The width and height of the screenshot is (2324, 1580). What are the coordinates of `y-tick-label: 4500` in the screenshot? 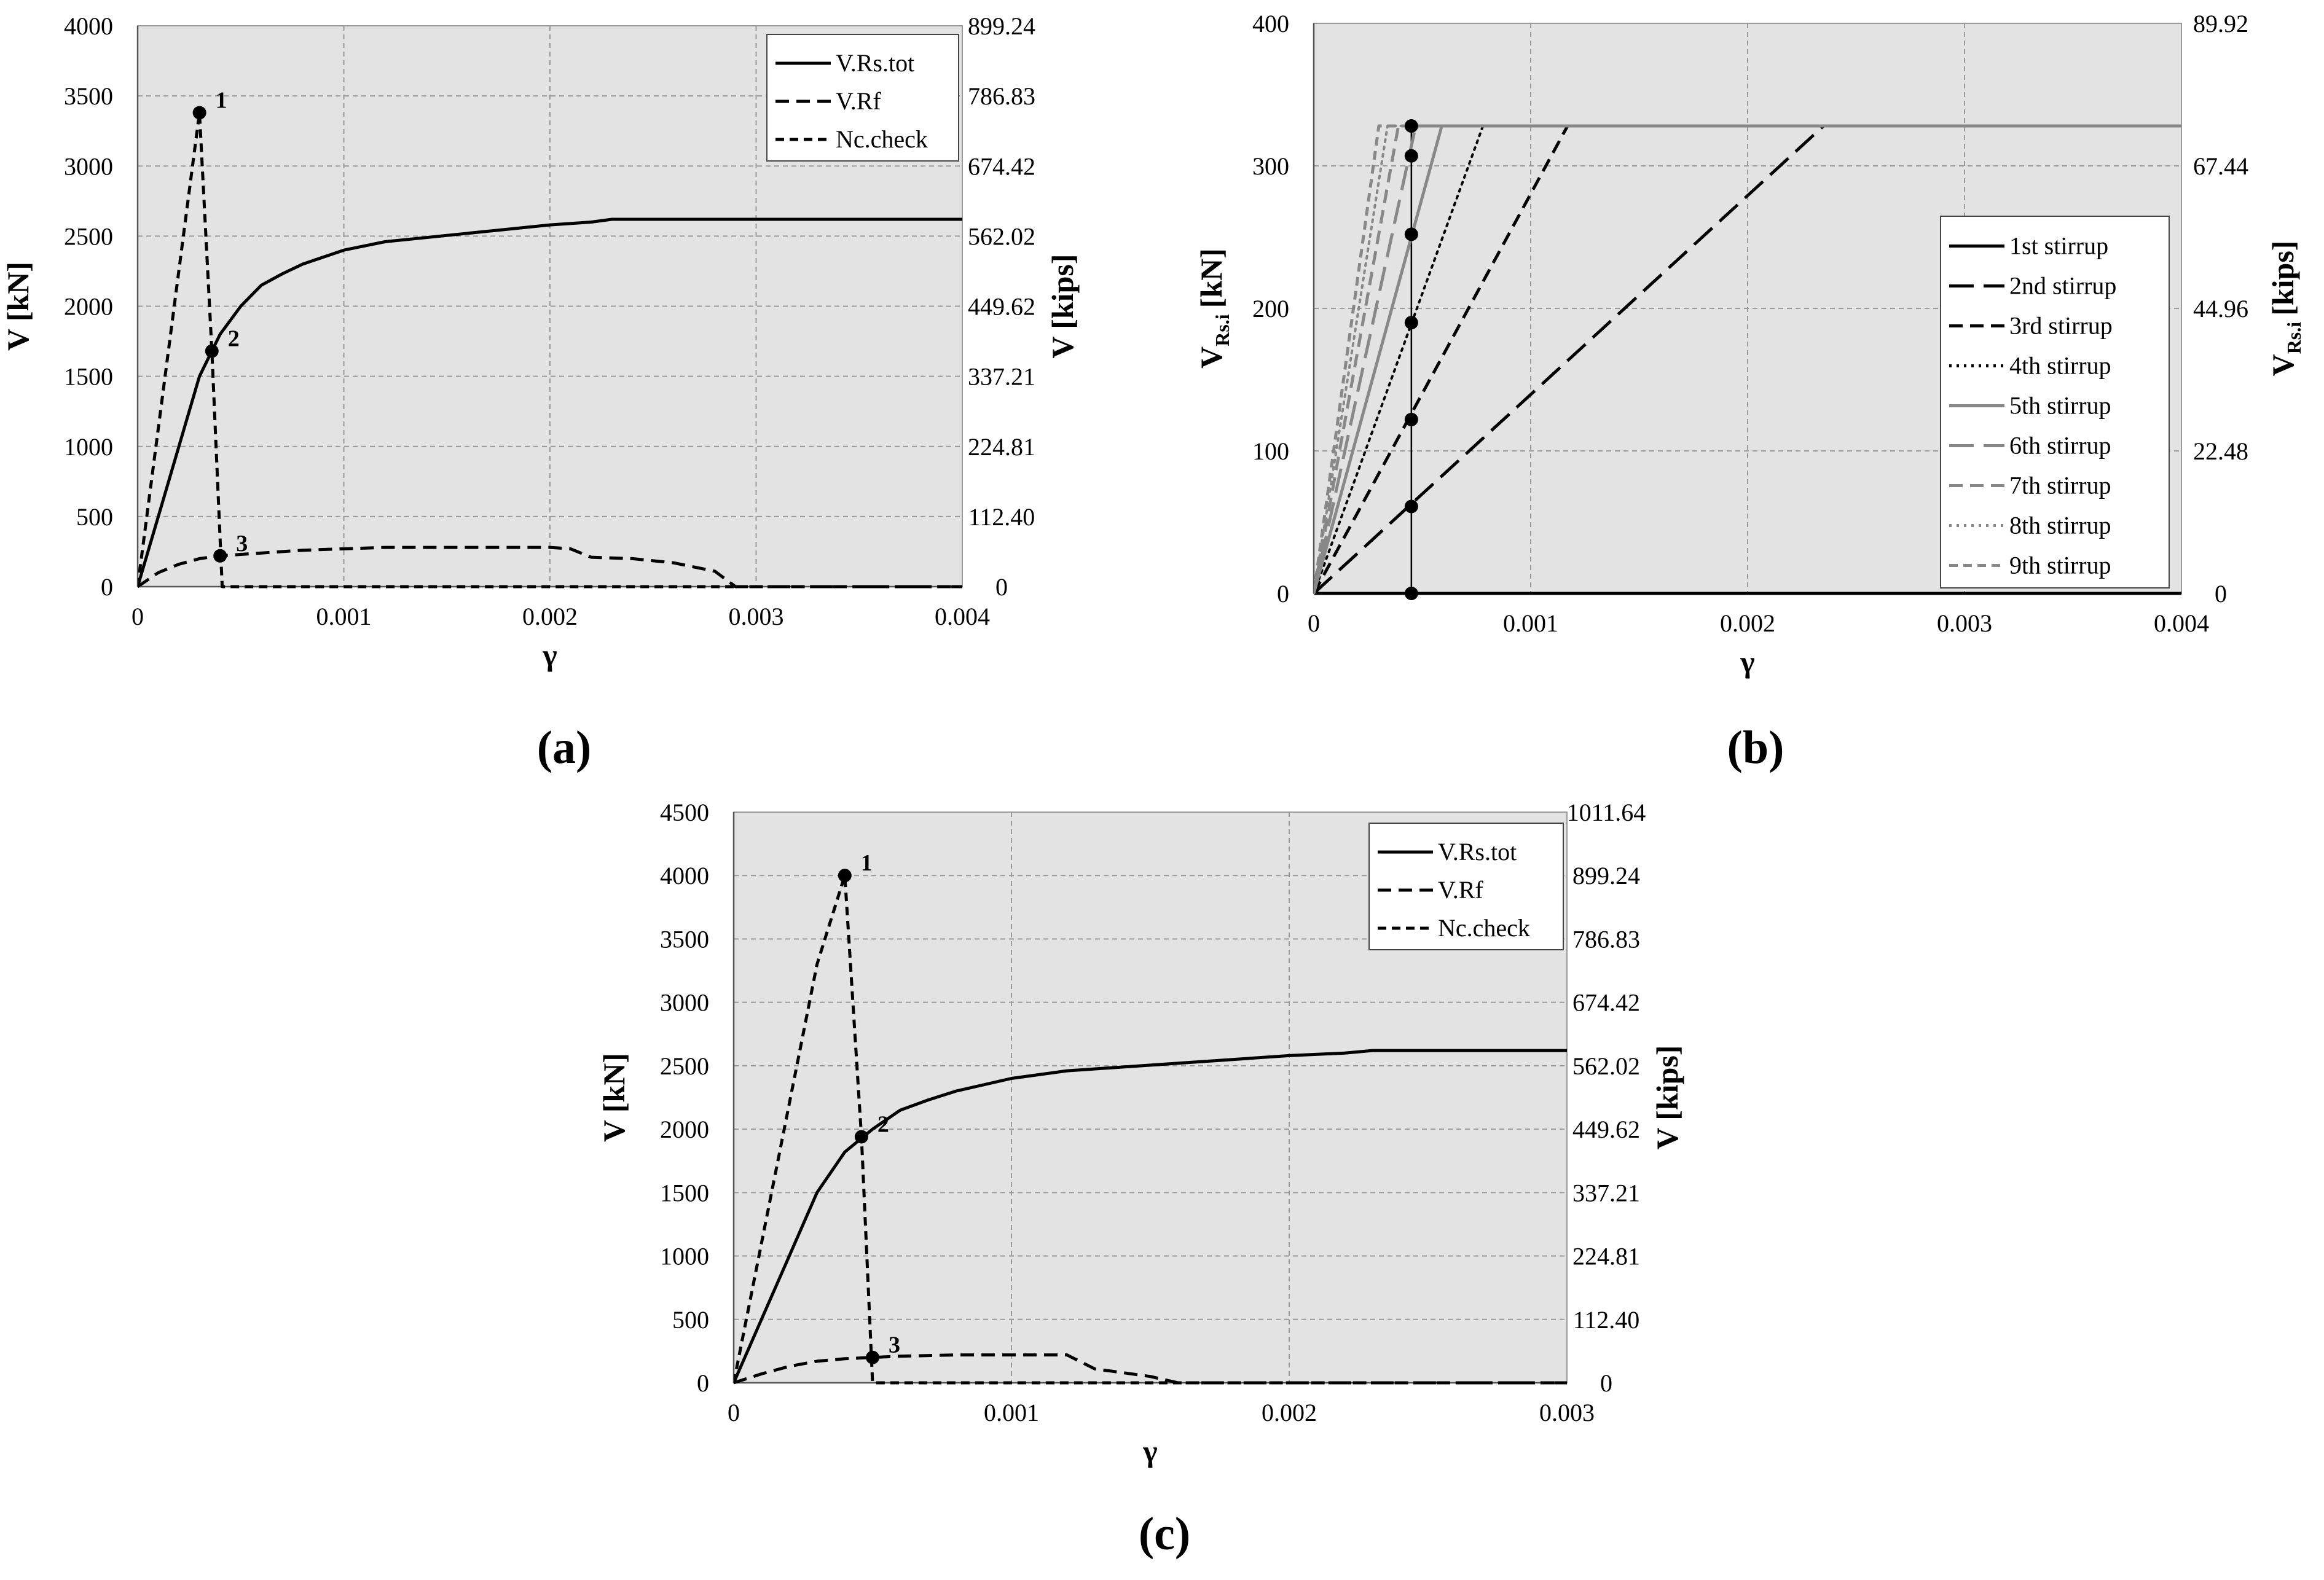 It's located at (684, 812).